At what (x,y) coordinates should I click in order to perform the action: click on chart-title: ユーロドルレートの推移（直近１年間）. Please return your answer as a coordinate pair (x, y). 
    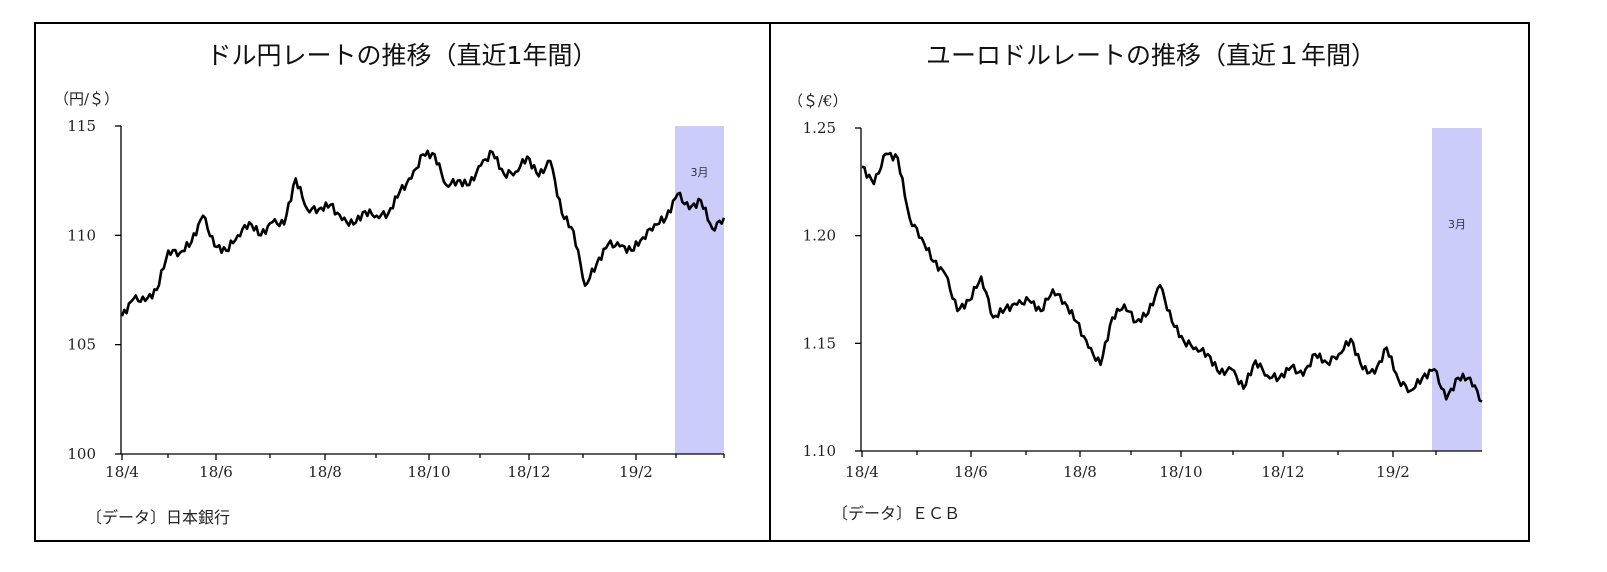
    Looking at the image, I should click on (1150, 55).